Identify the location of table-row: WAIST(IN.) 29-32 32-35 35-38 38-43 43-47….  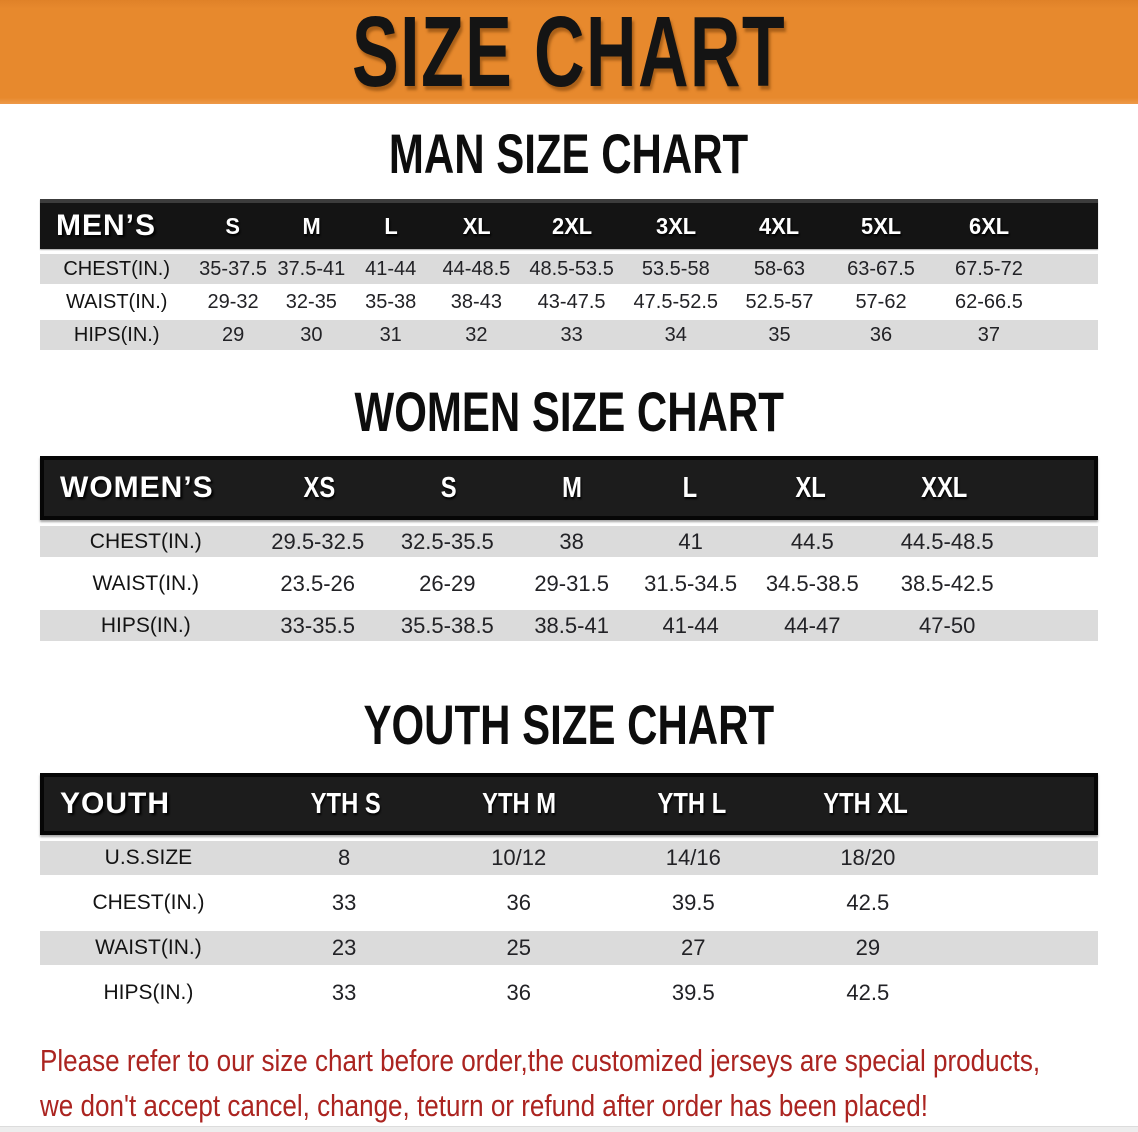
(569, 302).